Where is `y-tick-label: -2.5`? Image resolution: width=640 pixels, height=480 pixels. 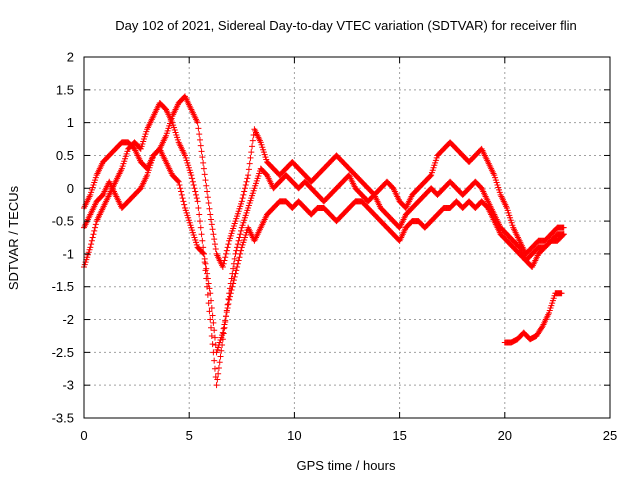
y-tick-label: -2.5 is located at coordinates (63, 352).